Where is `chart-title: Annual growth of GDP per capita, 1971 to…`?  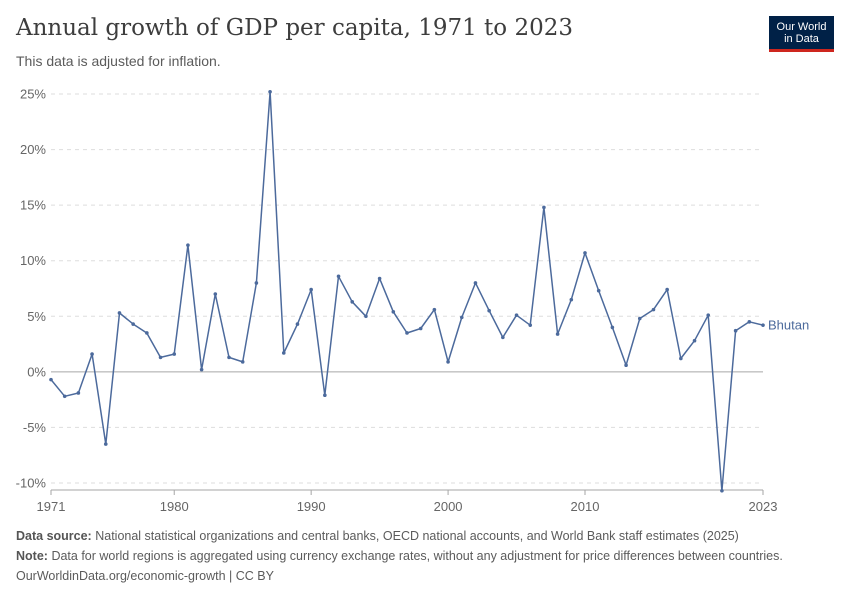 chart-title: Annual growth of GDP per capita, 1971 to… is located at coordinates (294, 28).